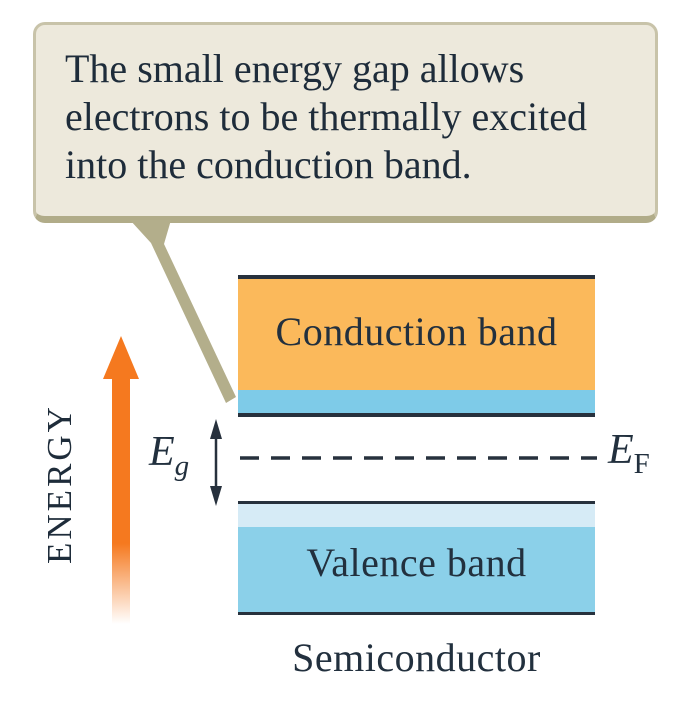  What do you see at coordinates (182, 466) in the screenshot?
I see `gap-energy-subscript: g` at bounding box center [182, 466].